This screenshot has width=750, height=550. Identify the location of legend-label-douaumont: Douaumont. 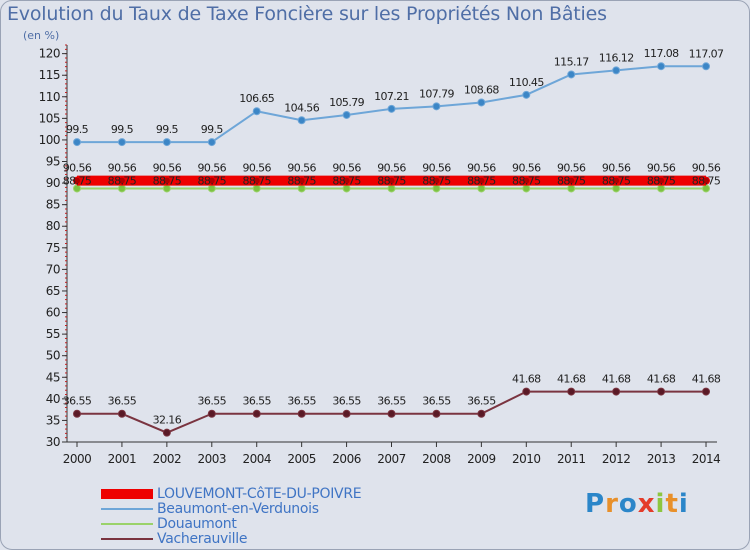
(197, 524).